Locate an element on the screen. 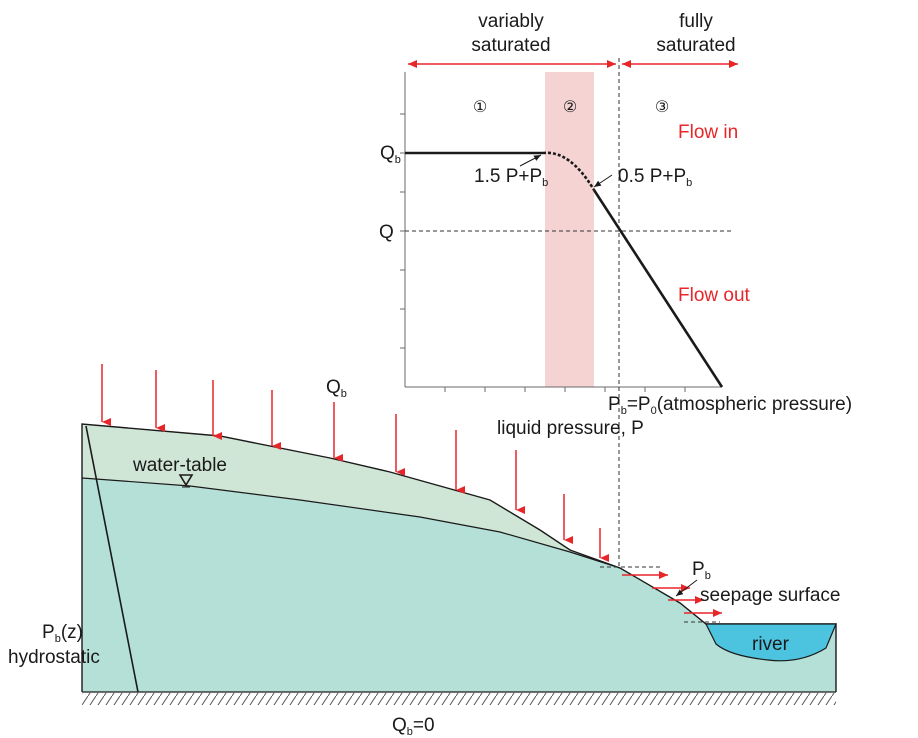 The image size is (918, 738). variably-label: variably is located at coordinates (511, 21).